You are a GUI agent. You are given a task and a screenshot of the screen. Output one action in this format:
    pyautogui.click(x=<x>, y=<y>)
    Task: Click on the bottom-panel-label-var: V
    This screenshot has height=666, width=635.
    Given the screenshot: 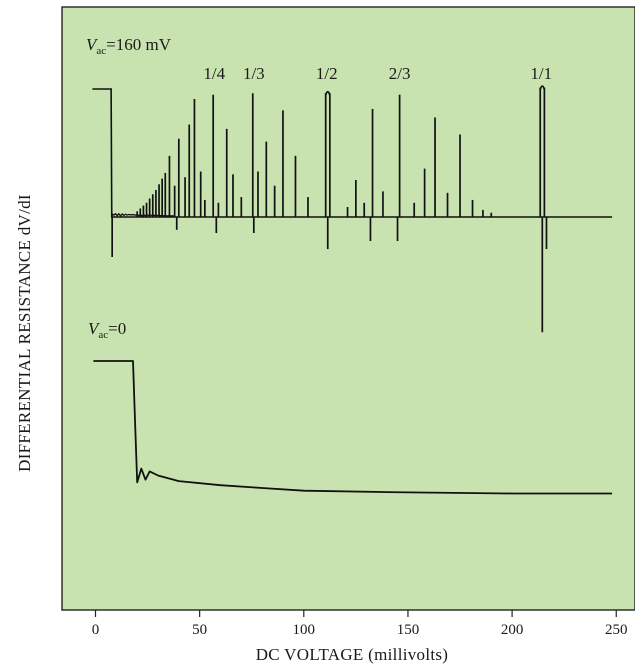 What is the action you would take?
    pyautogui.click(x=94, y=328)
    